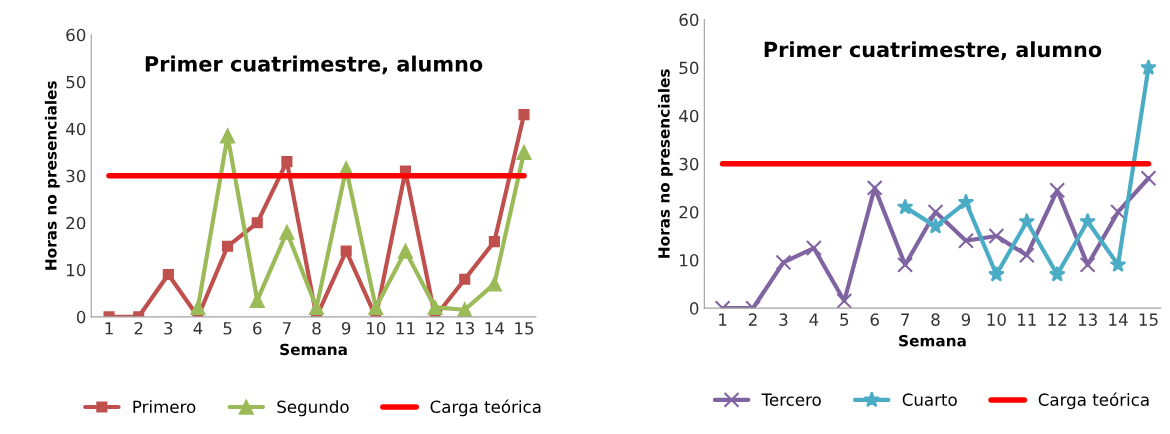 The width and height of the screenshot is (1170, 434). Describe the element at coordinates (791, 399) in the screenshot. I see `legend-label: Tercero` at that location.